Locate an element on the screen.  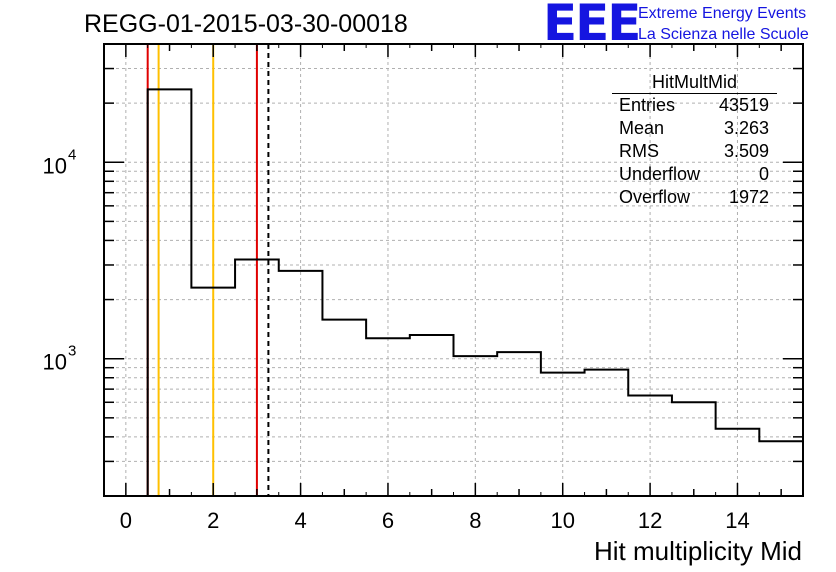
stats-value: 3.263 is located at coordinates (746, 128).